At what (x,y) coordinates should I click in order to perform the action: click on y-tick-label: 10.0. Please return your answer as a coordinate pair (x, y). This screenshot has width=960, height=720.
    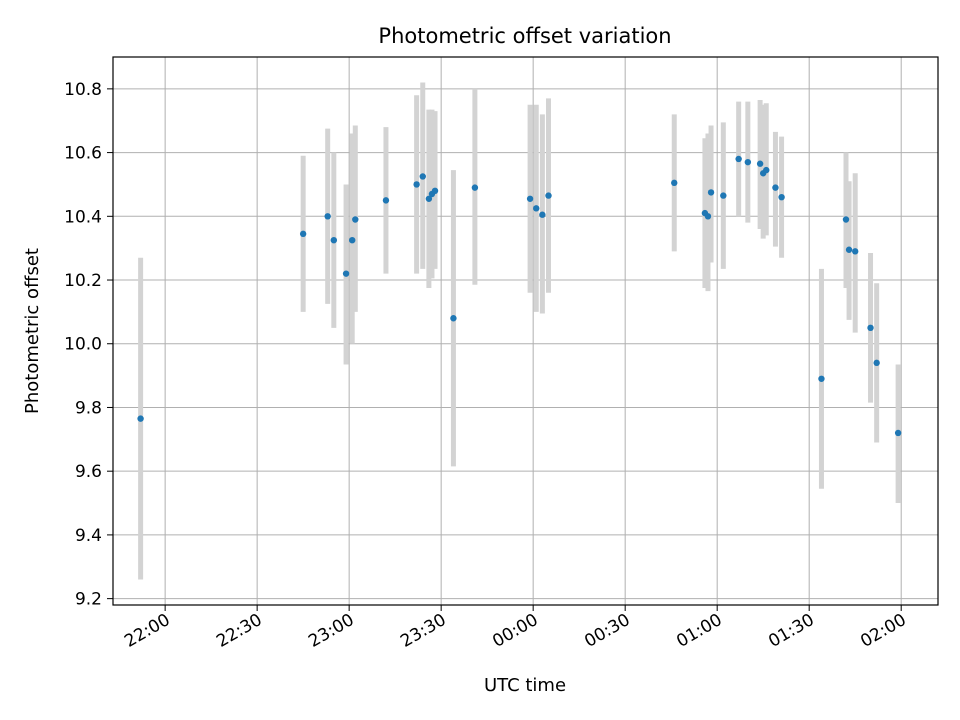
    Looking at the image, I should click on (83, 345).